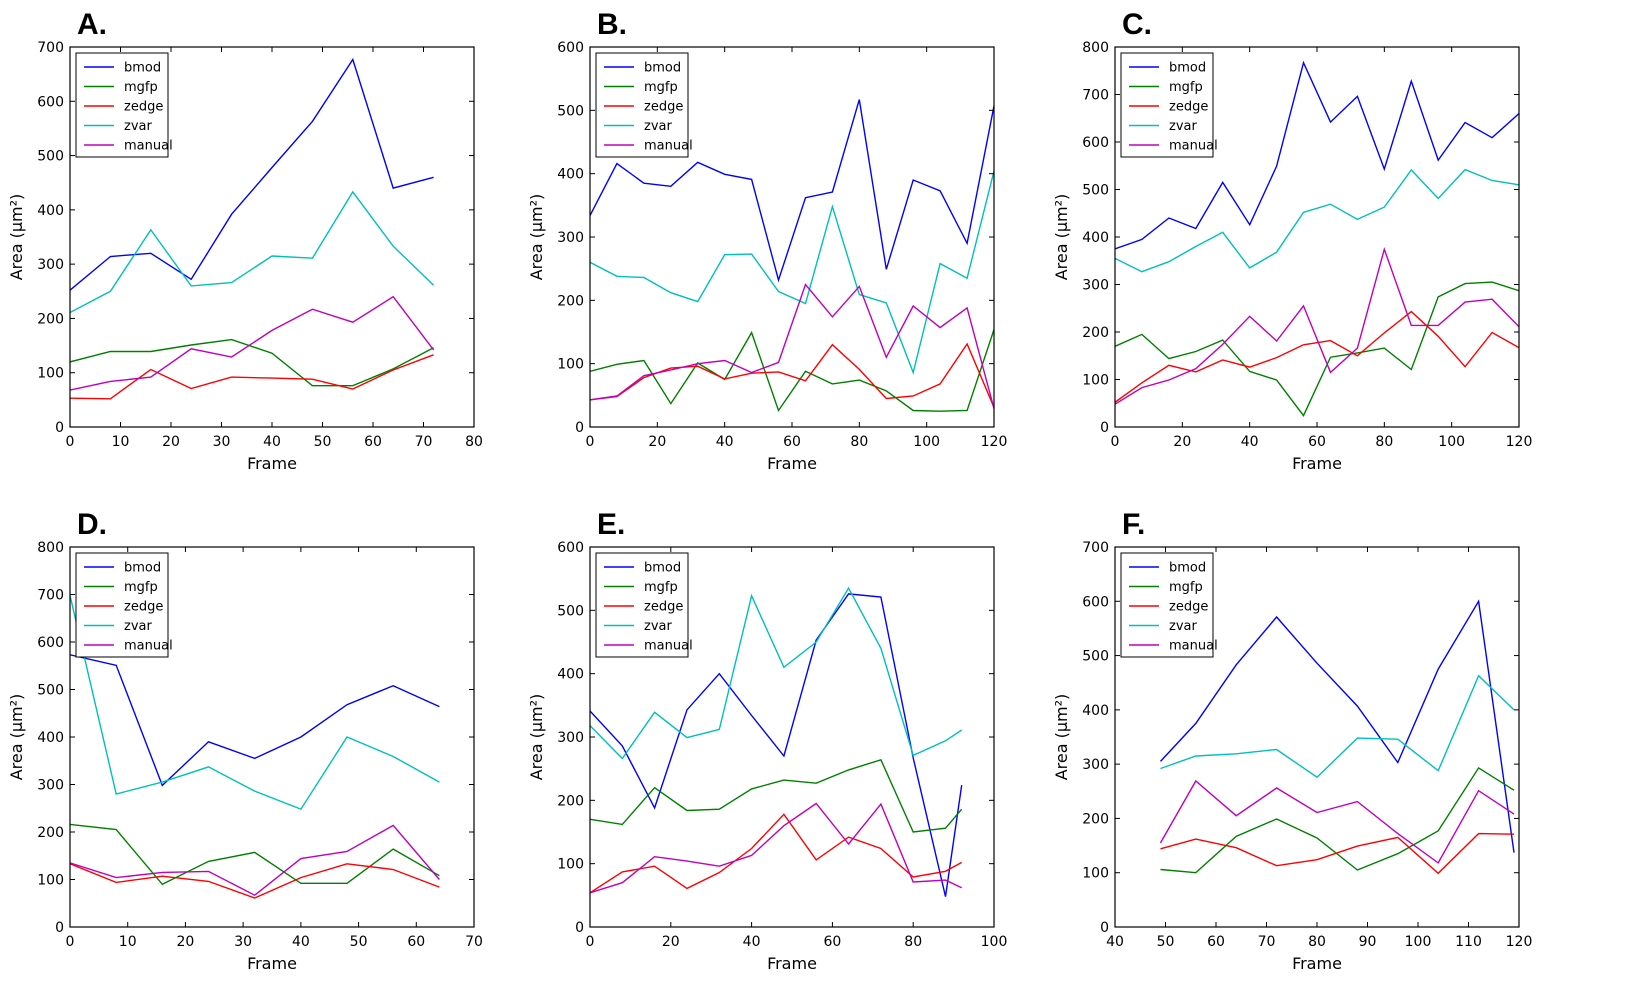 This screenshot has width=1650, height=1000. Describe the element at coordinates (1468, 942) in the screenshot. I see `x-tick-label: 110` at that location.